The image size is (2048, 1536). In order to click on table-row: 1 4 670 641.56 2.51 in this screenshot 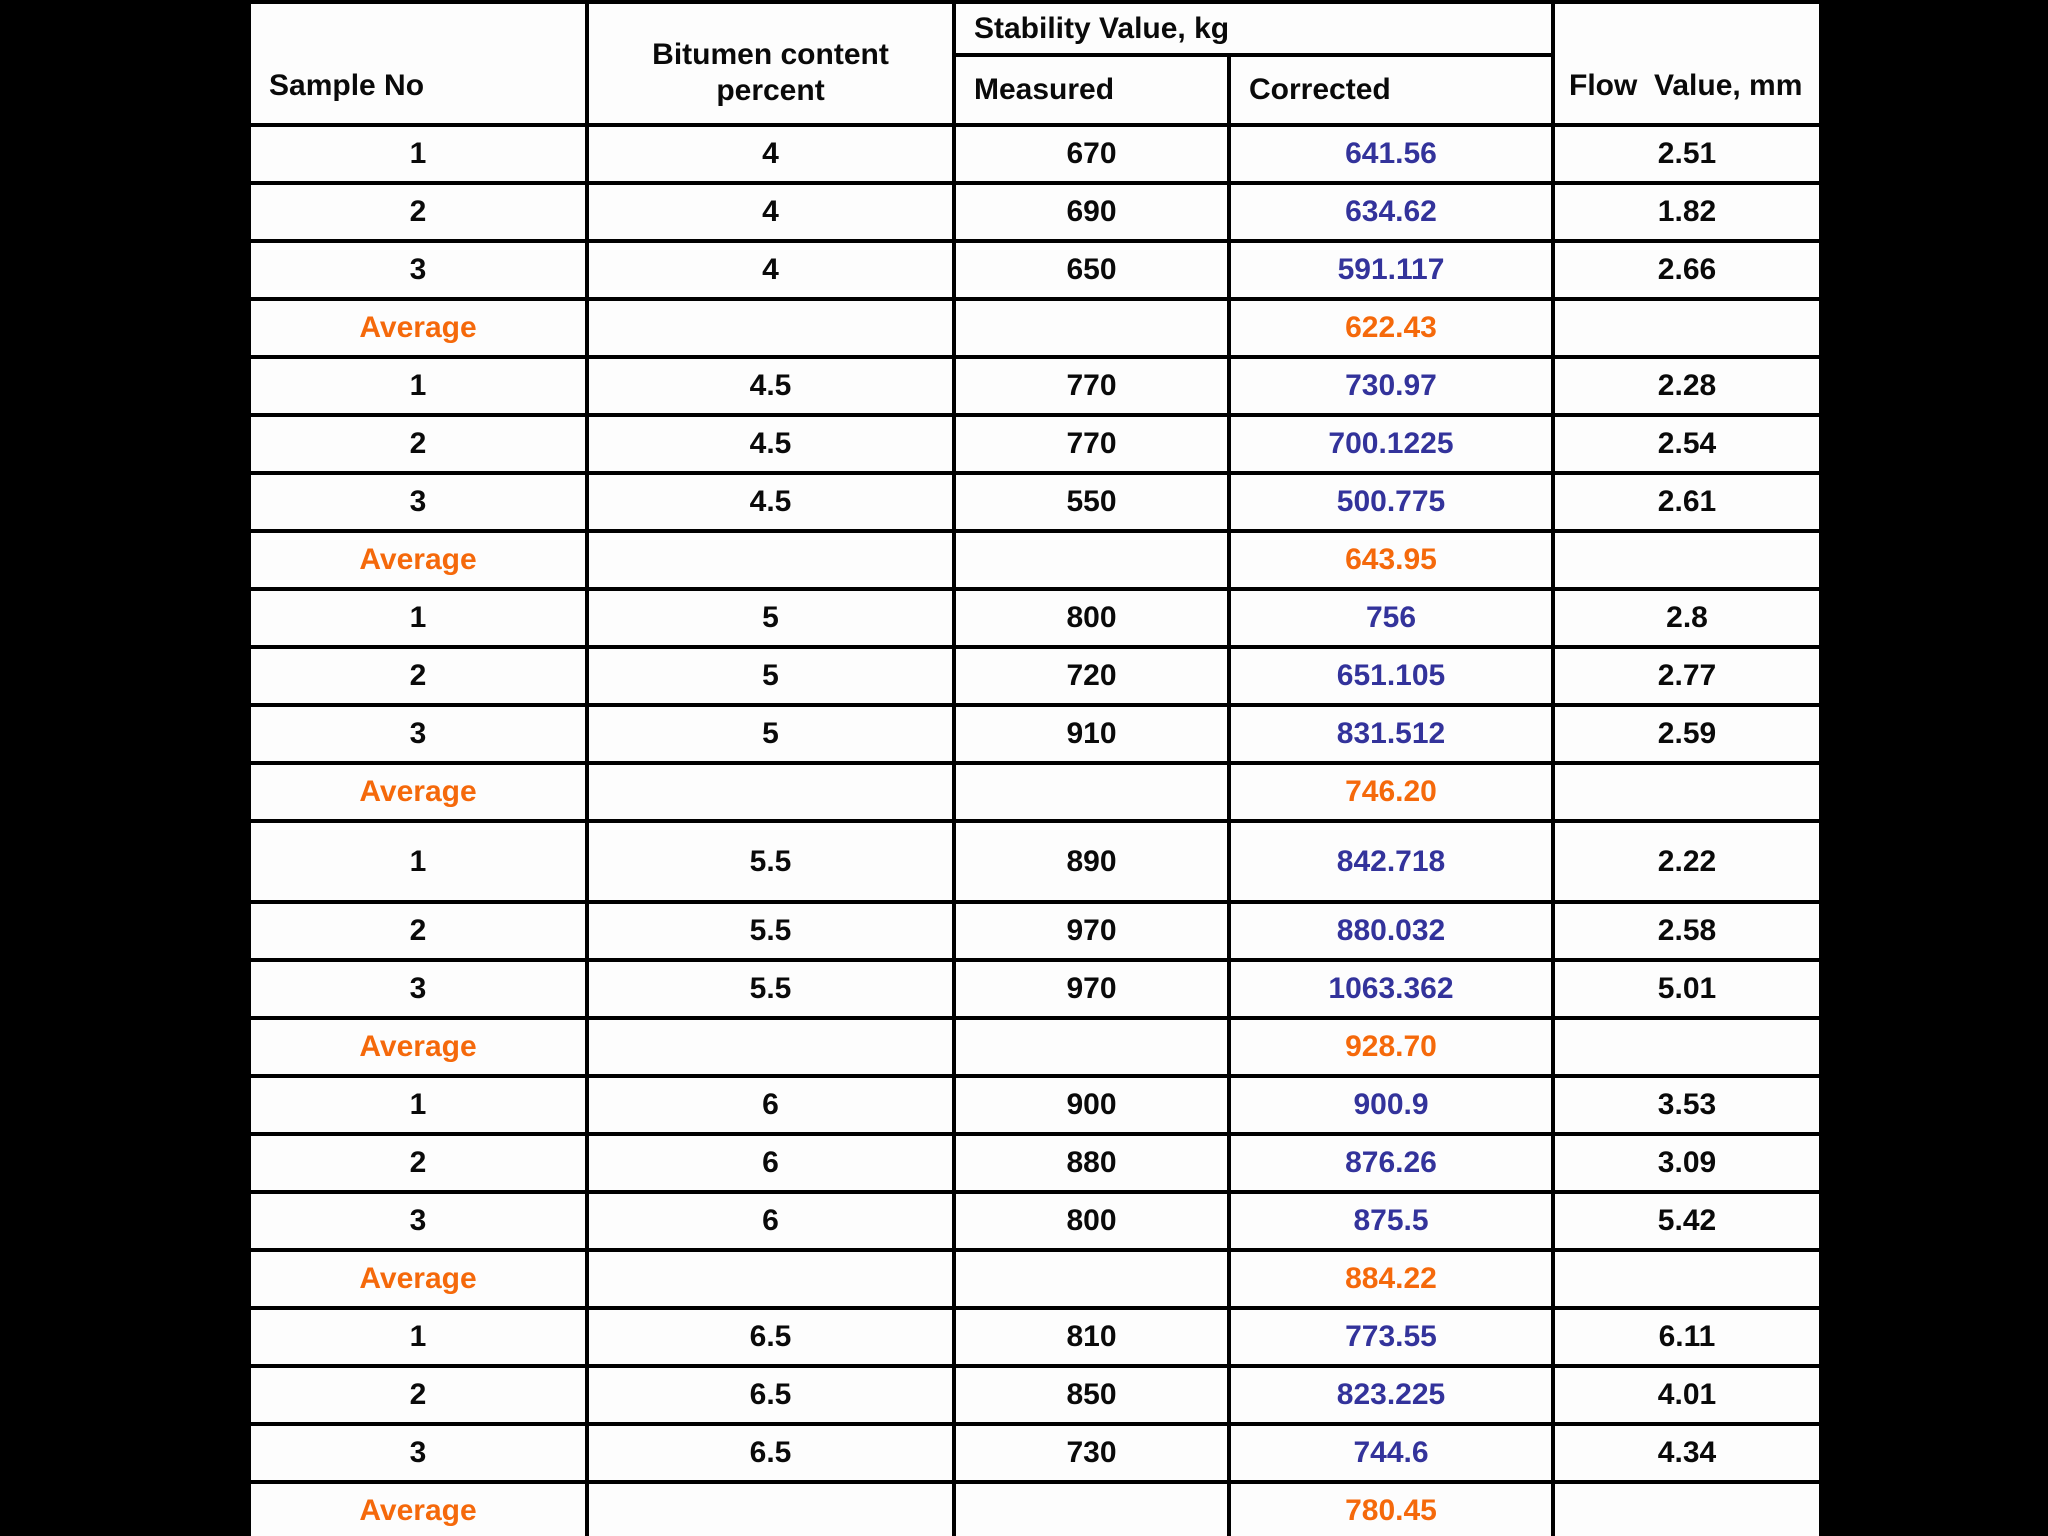, I will do `click(1035, 154)`.